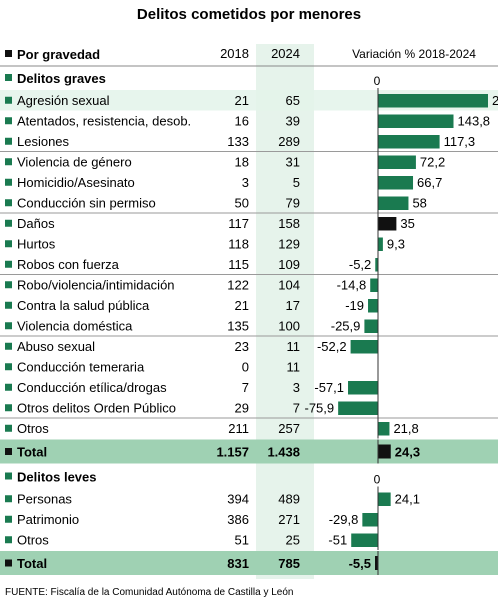  I want to click on variation-label: 21,8, so click(405, 428).